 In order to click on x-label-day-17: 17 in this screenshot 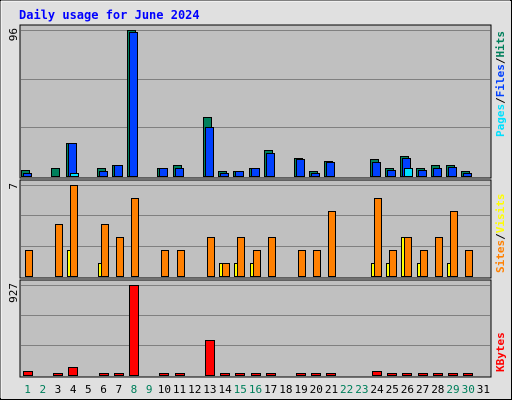, I will do `click(270, 389)`.